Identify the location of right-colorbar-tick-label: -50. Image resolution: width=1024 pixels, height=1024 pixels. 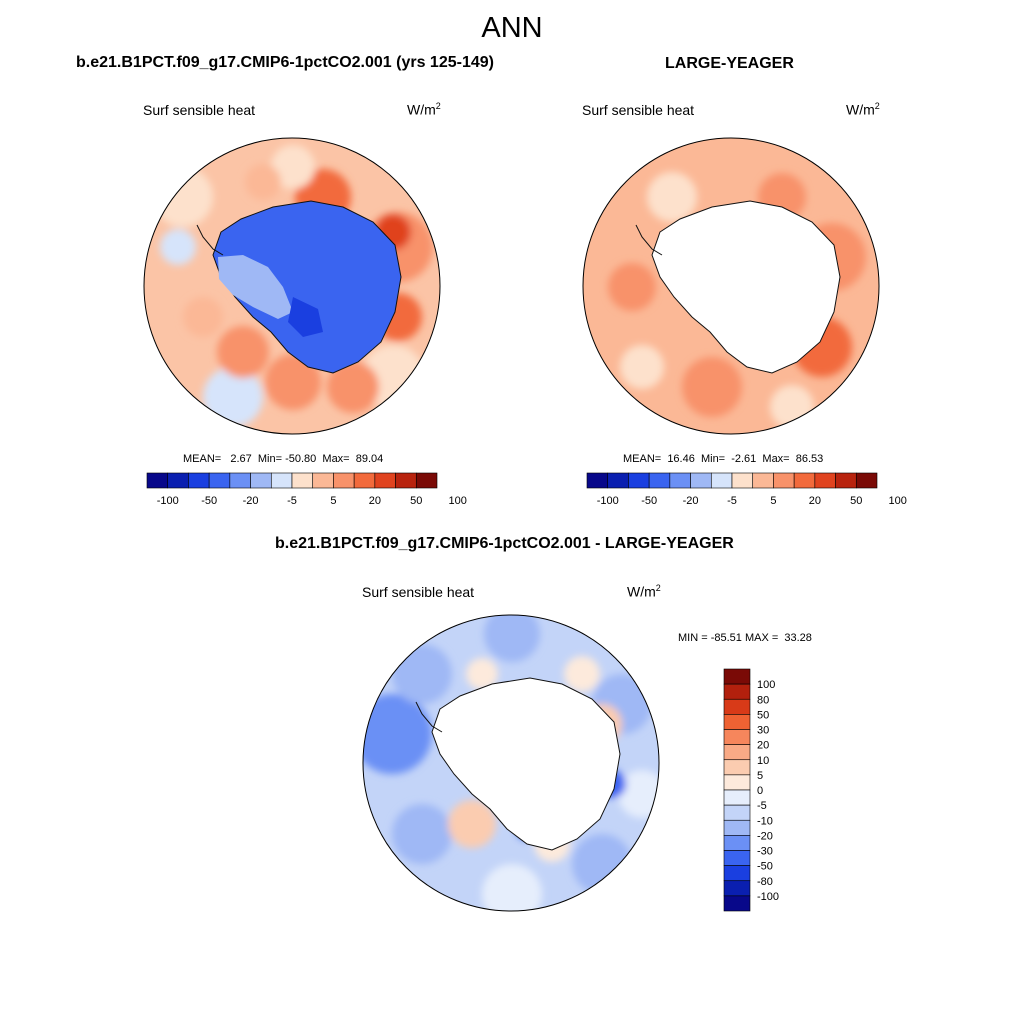
(649, 501).